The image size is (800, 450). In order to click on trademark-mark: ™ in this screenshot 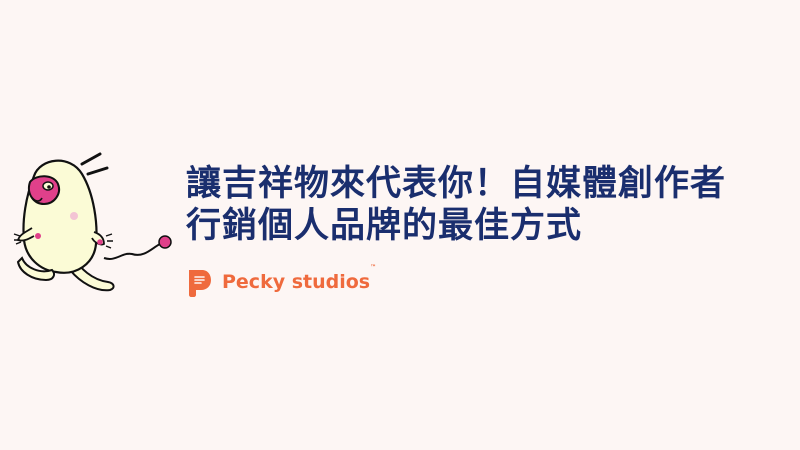, I will do `click(373, 267)`.